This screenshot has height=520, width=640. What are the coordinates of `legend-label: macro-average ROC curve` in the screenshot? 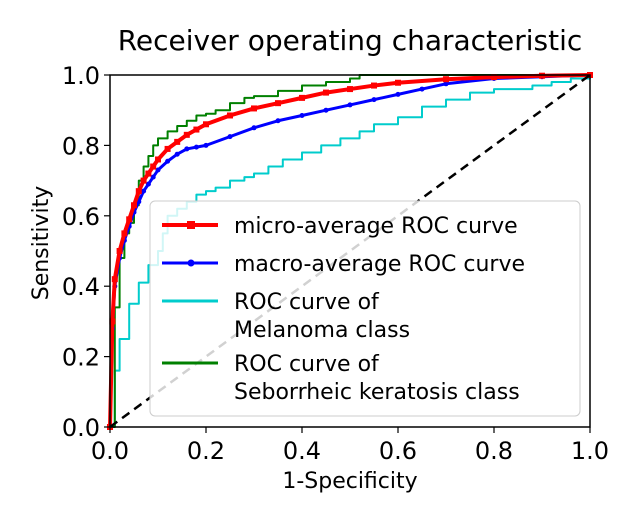 It's located at (379, 264).